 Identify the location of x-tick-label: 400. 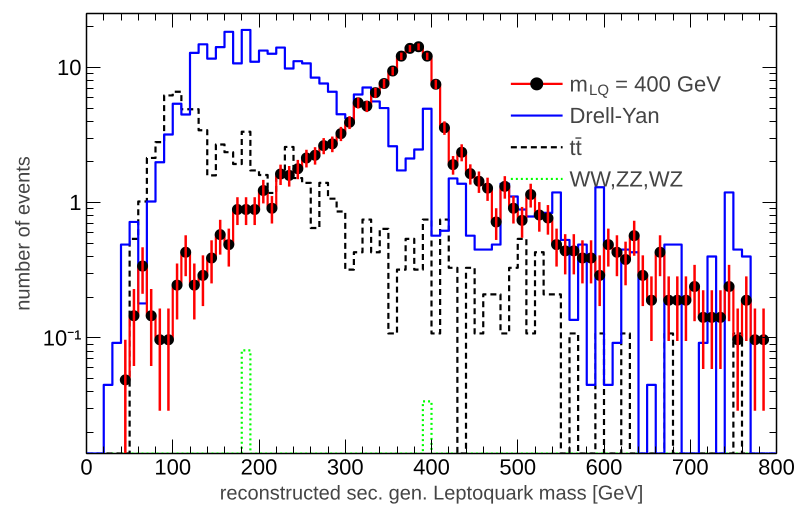
(431, 467).